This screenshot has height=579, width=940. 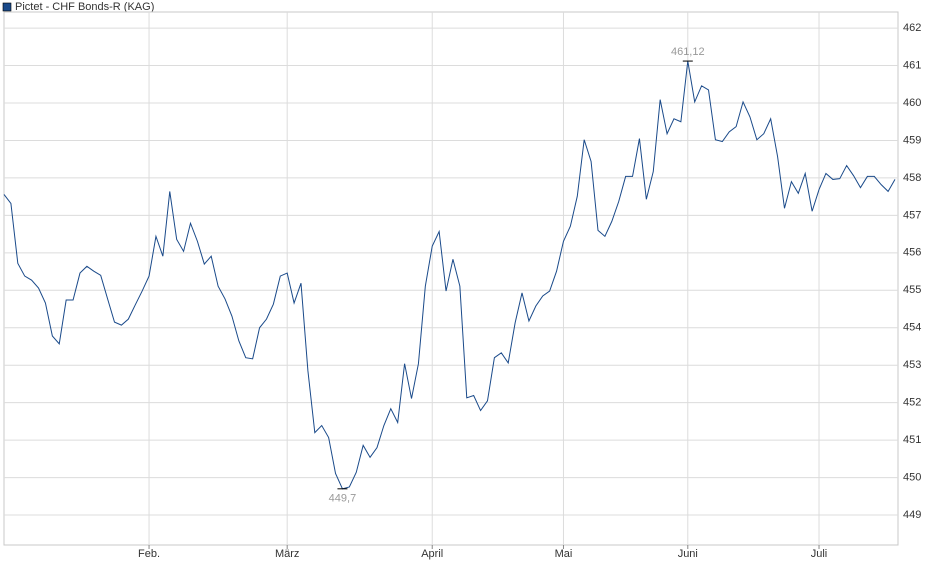 What do you see at coordinates (819, 554) in the screenshot?
I see `x-tick-label: Juli` at bounding box center [819, 554].